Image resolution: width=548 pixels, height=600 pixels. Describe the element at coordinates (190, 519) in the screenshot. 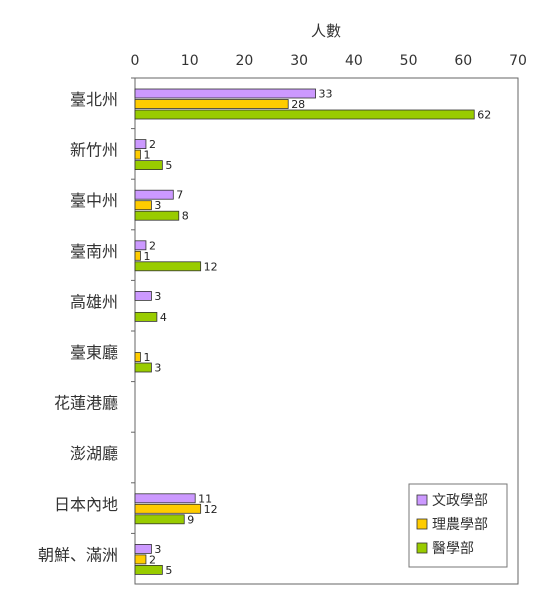

I see `data-label: 9` at that location.